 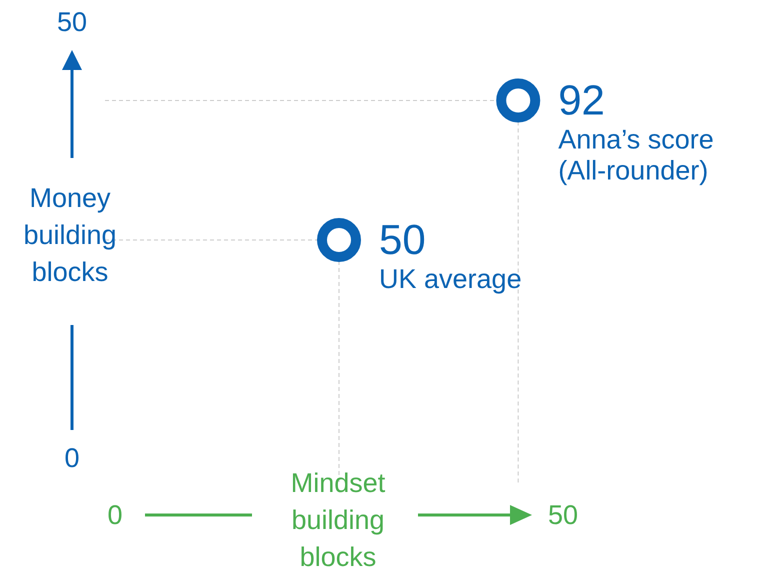 I want to click on y-axis-title: Money building blocks, so click(x=70, y=235).